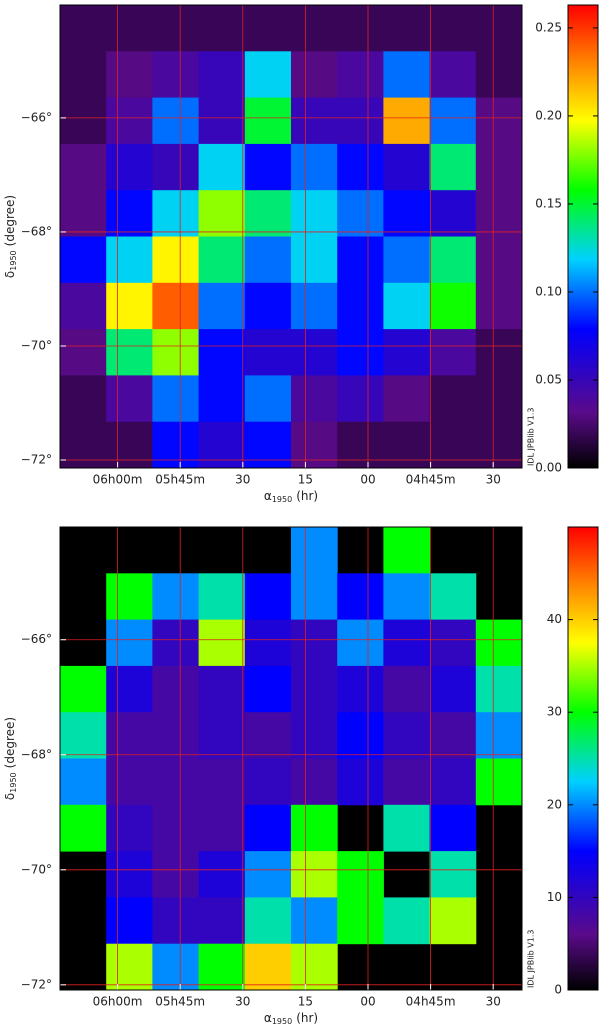 The image size is (600, 1028). I want to click on y-title-sub: 1950, so click(13, 260).